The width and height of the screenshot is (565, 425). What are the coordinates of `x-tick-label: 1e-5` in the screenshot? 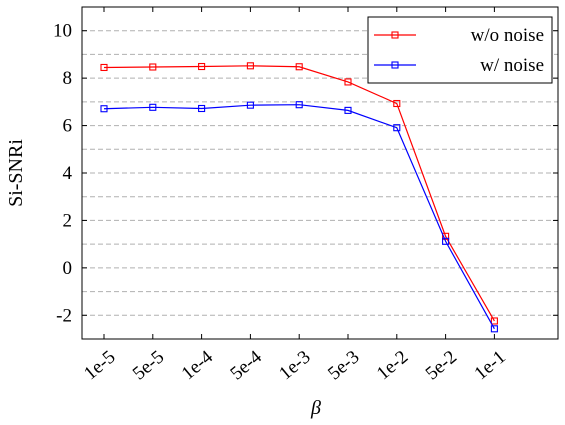 It's located at (99, 366).